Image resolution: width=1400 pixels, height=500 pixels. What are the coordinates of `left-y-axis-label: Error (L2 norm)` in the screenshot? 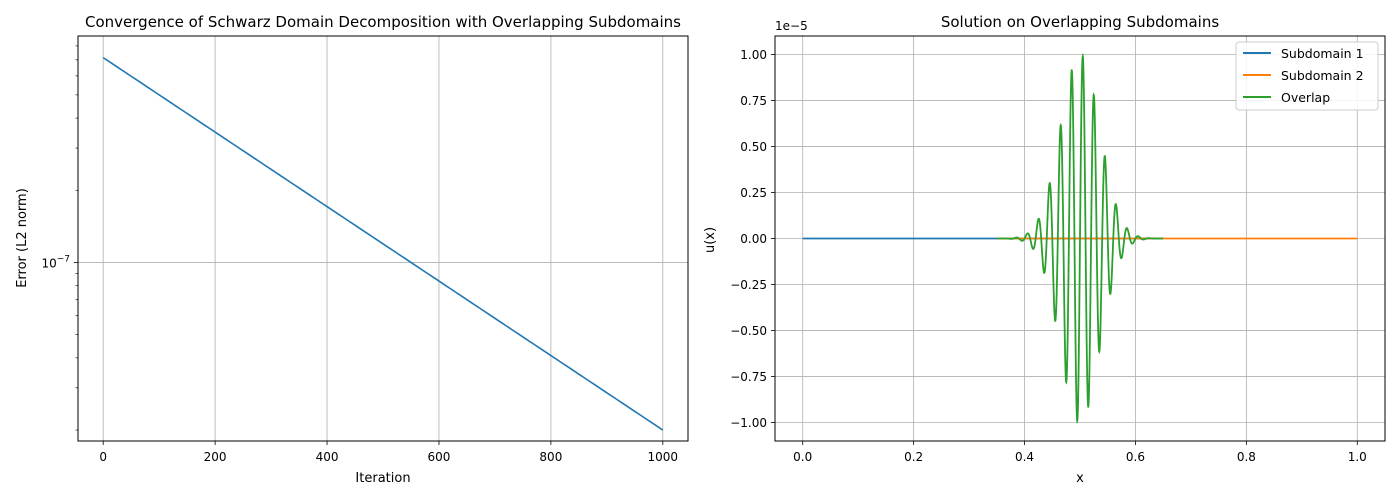 It's located at (22, 238).